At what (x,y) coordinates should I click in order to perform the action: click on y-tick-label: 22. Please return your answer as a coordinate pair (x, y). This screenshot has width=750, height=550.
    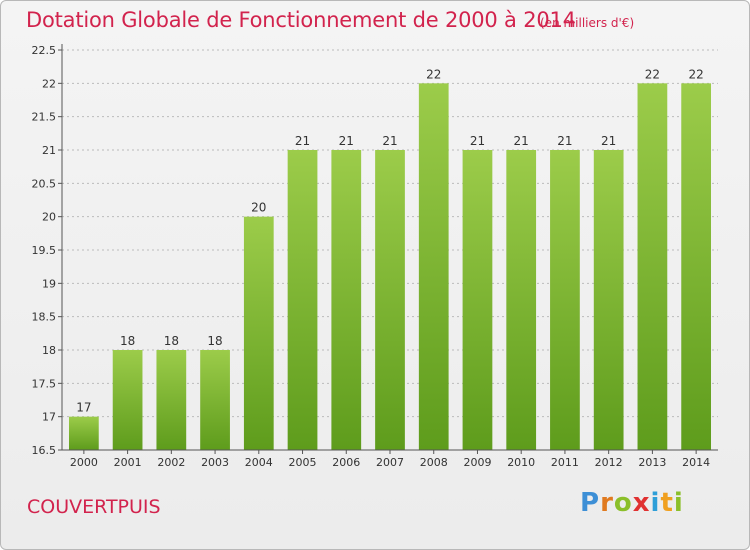
    Looking at the image, I should click on (49, 83).